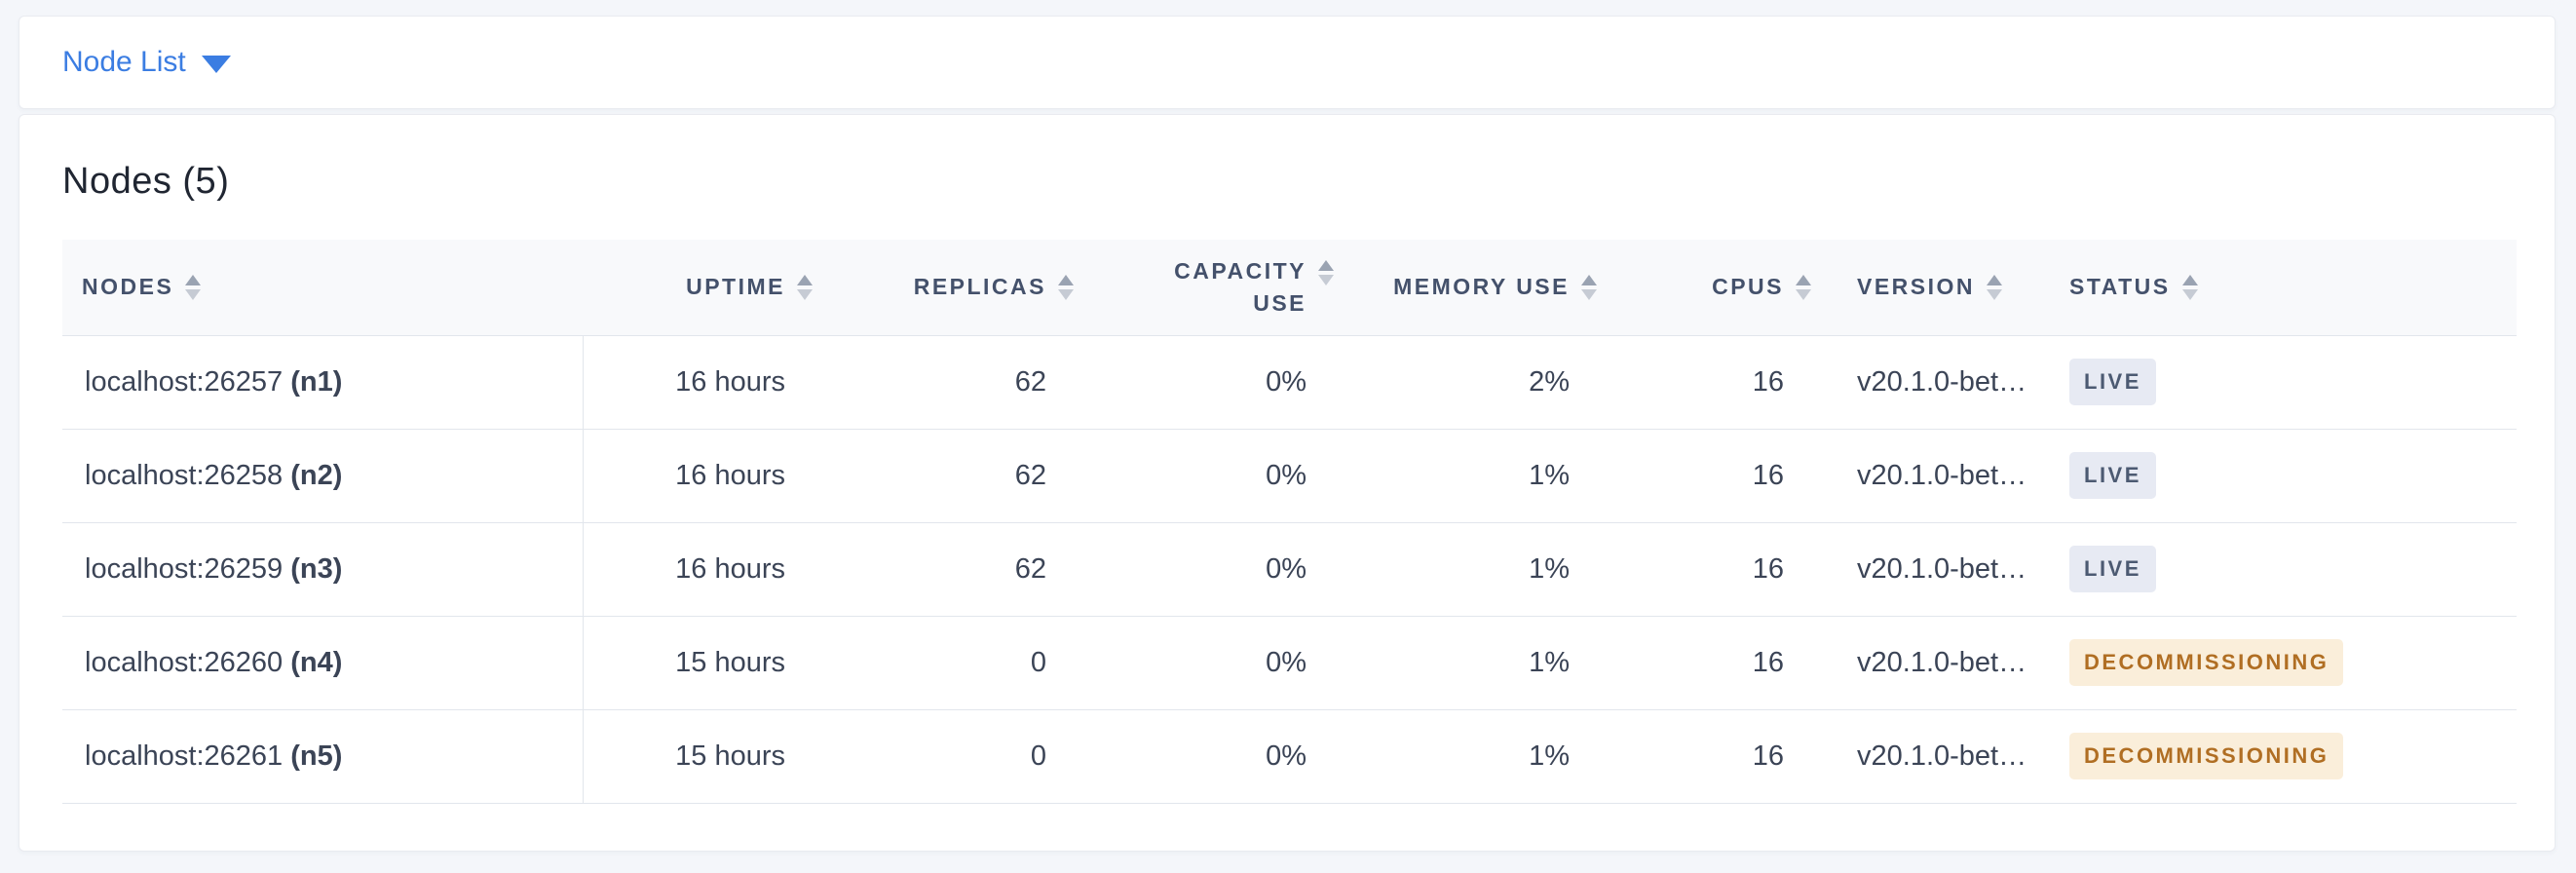 This screenshot has height=873, width=2576. I want to click on node-address-link: localhost:26260, so click(184, 662).